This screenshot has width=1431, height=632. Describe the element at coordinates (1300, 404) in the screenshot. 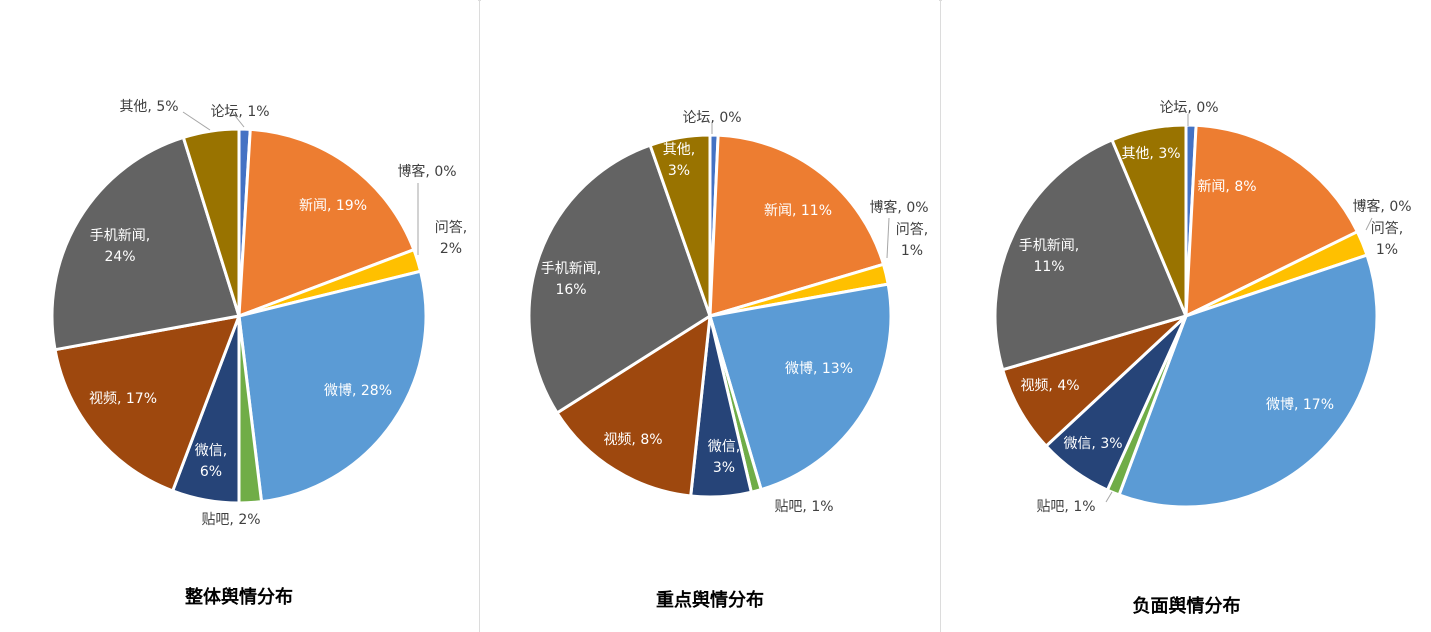

I see `data-label-微博: 微博, 17%` at that location.